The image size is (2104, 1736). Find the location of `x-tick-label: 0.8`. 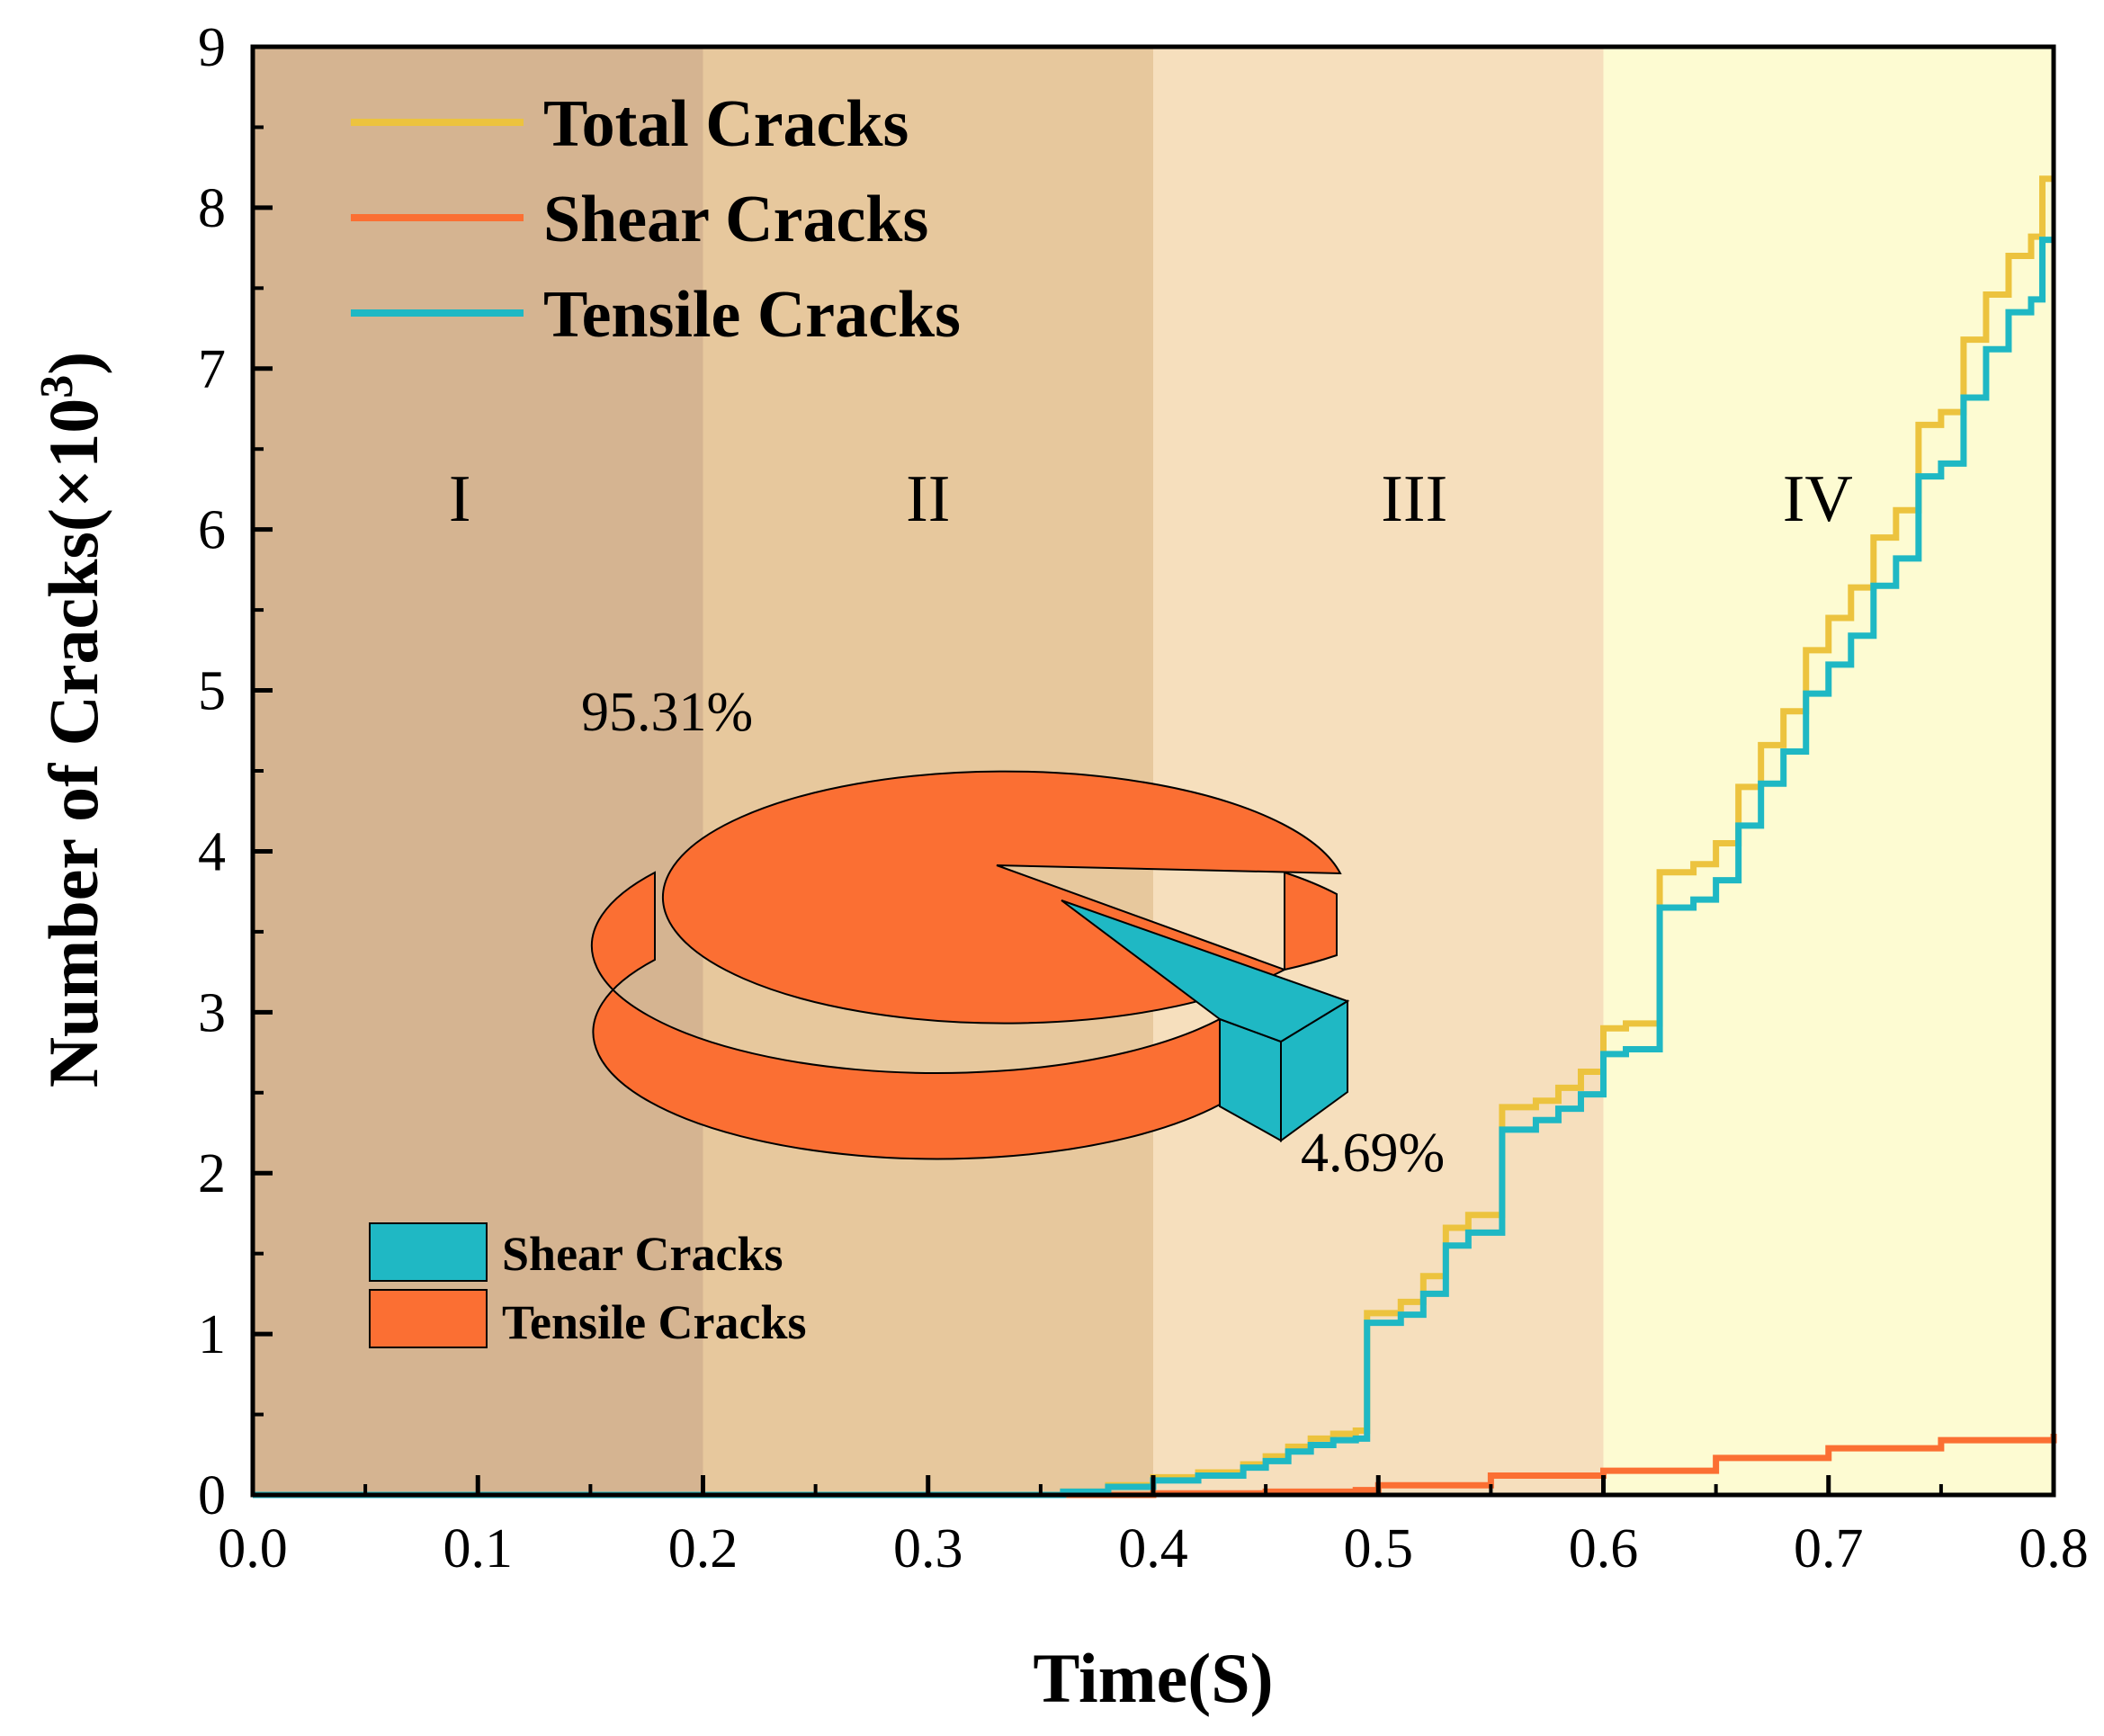

x-tick-label: 0.8 is located at coordinates (2054, 1548).